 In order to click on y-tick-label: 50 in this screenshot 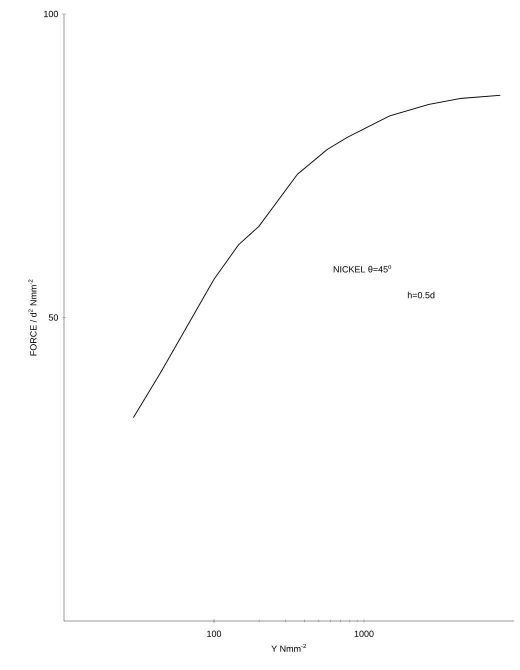, I will do `click(53, 317)`.